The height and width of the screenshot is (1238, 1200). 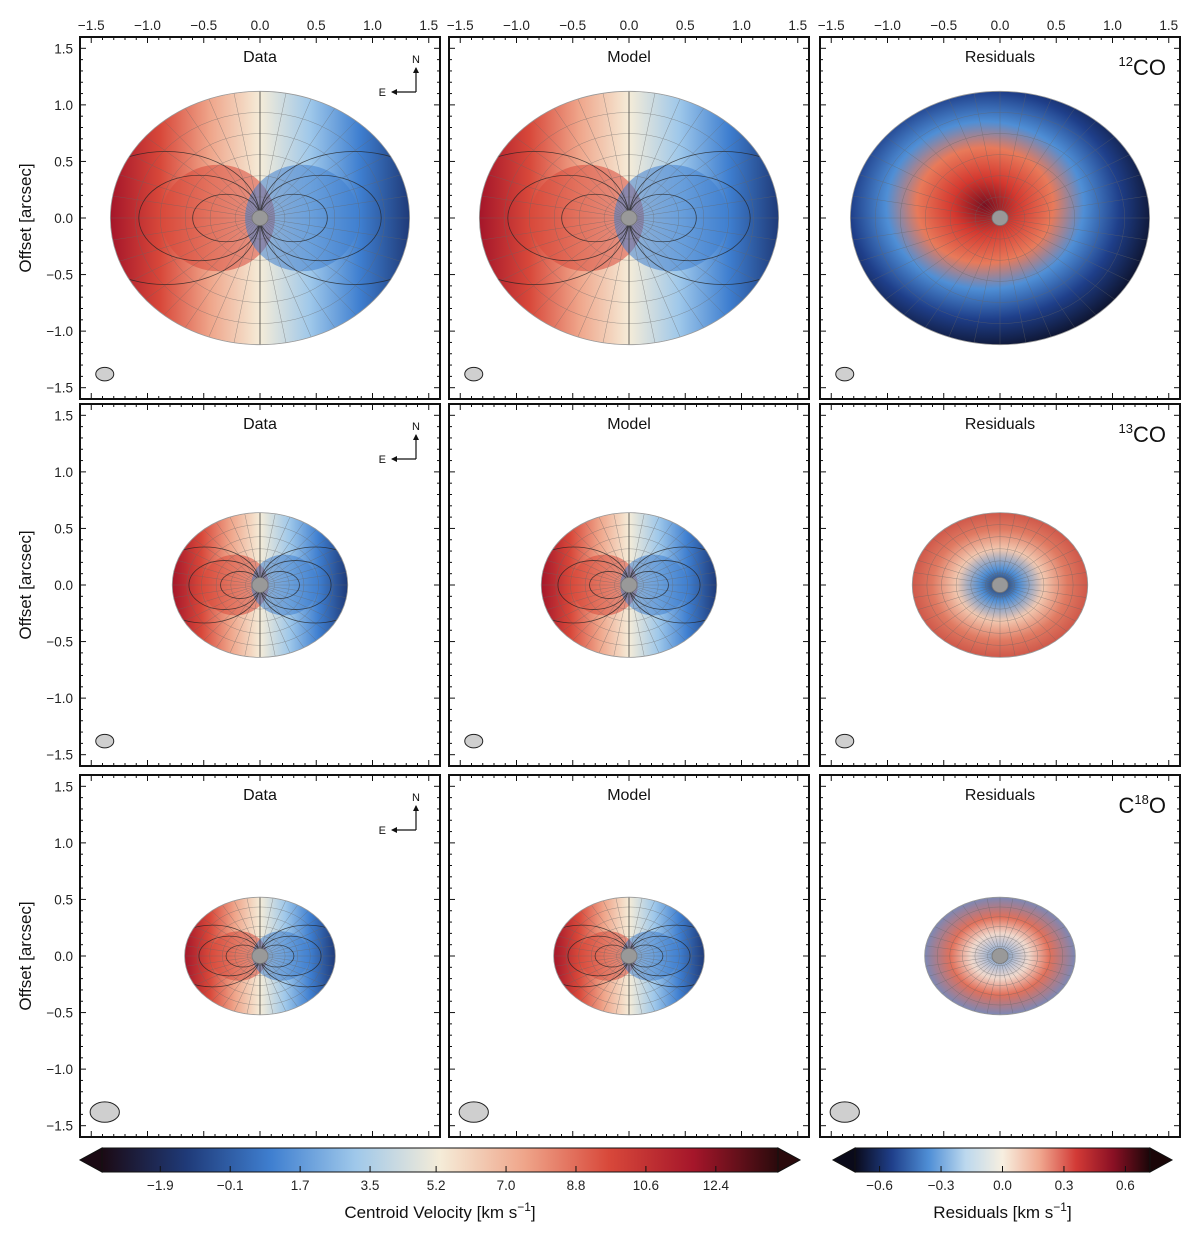 What do you see at coordinates (993, 1212) in the screenshot?
I see `colorbar-label-main: Residuals [km s` at bounding box center [993, 1212].